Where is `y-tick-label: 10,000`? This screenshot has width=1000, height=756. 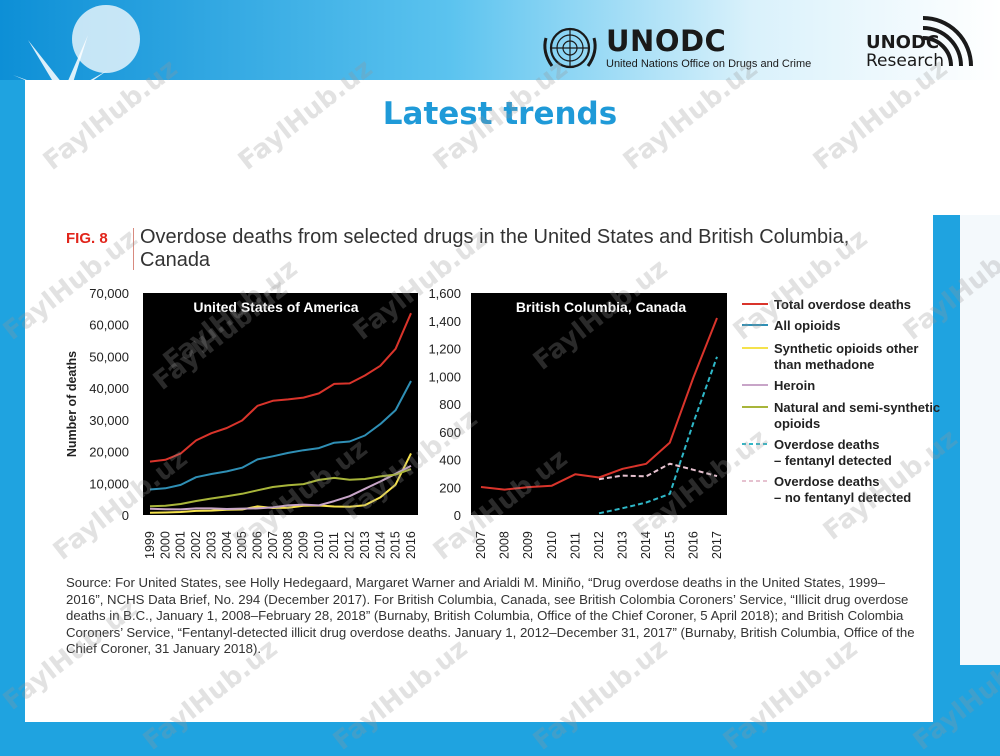
y-tick-label: 10,000 is located at coordinates (109, 483).